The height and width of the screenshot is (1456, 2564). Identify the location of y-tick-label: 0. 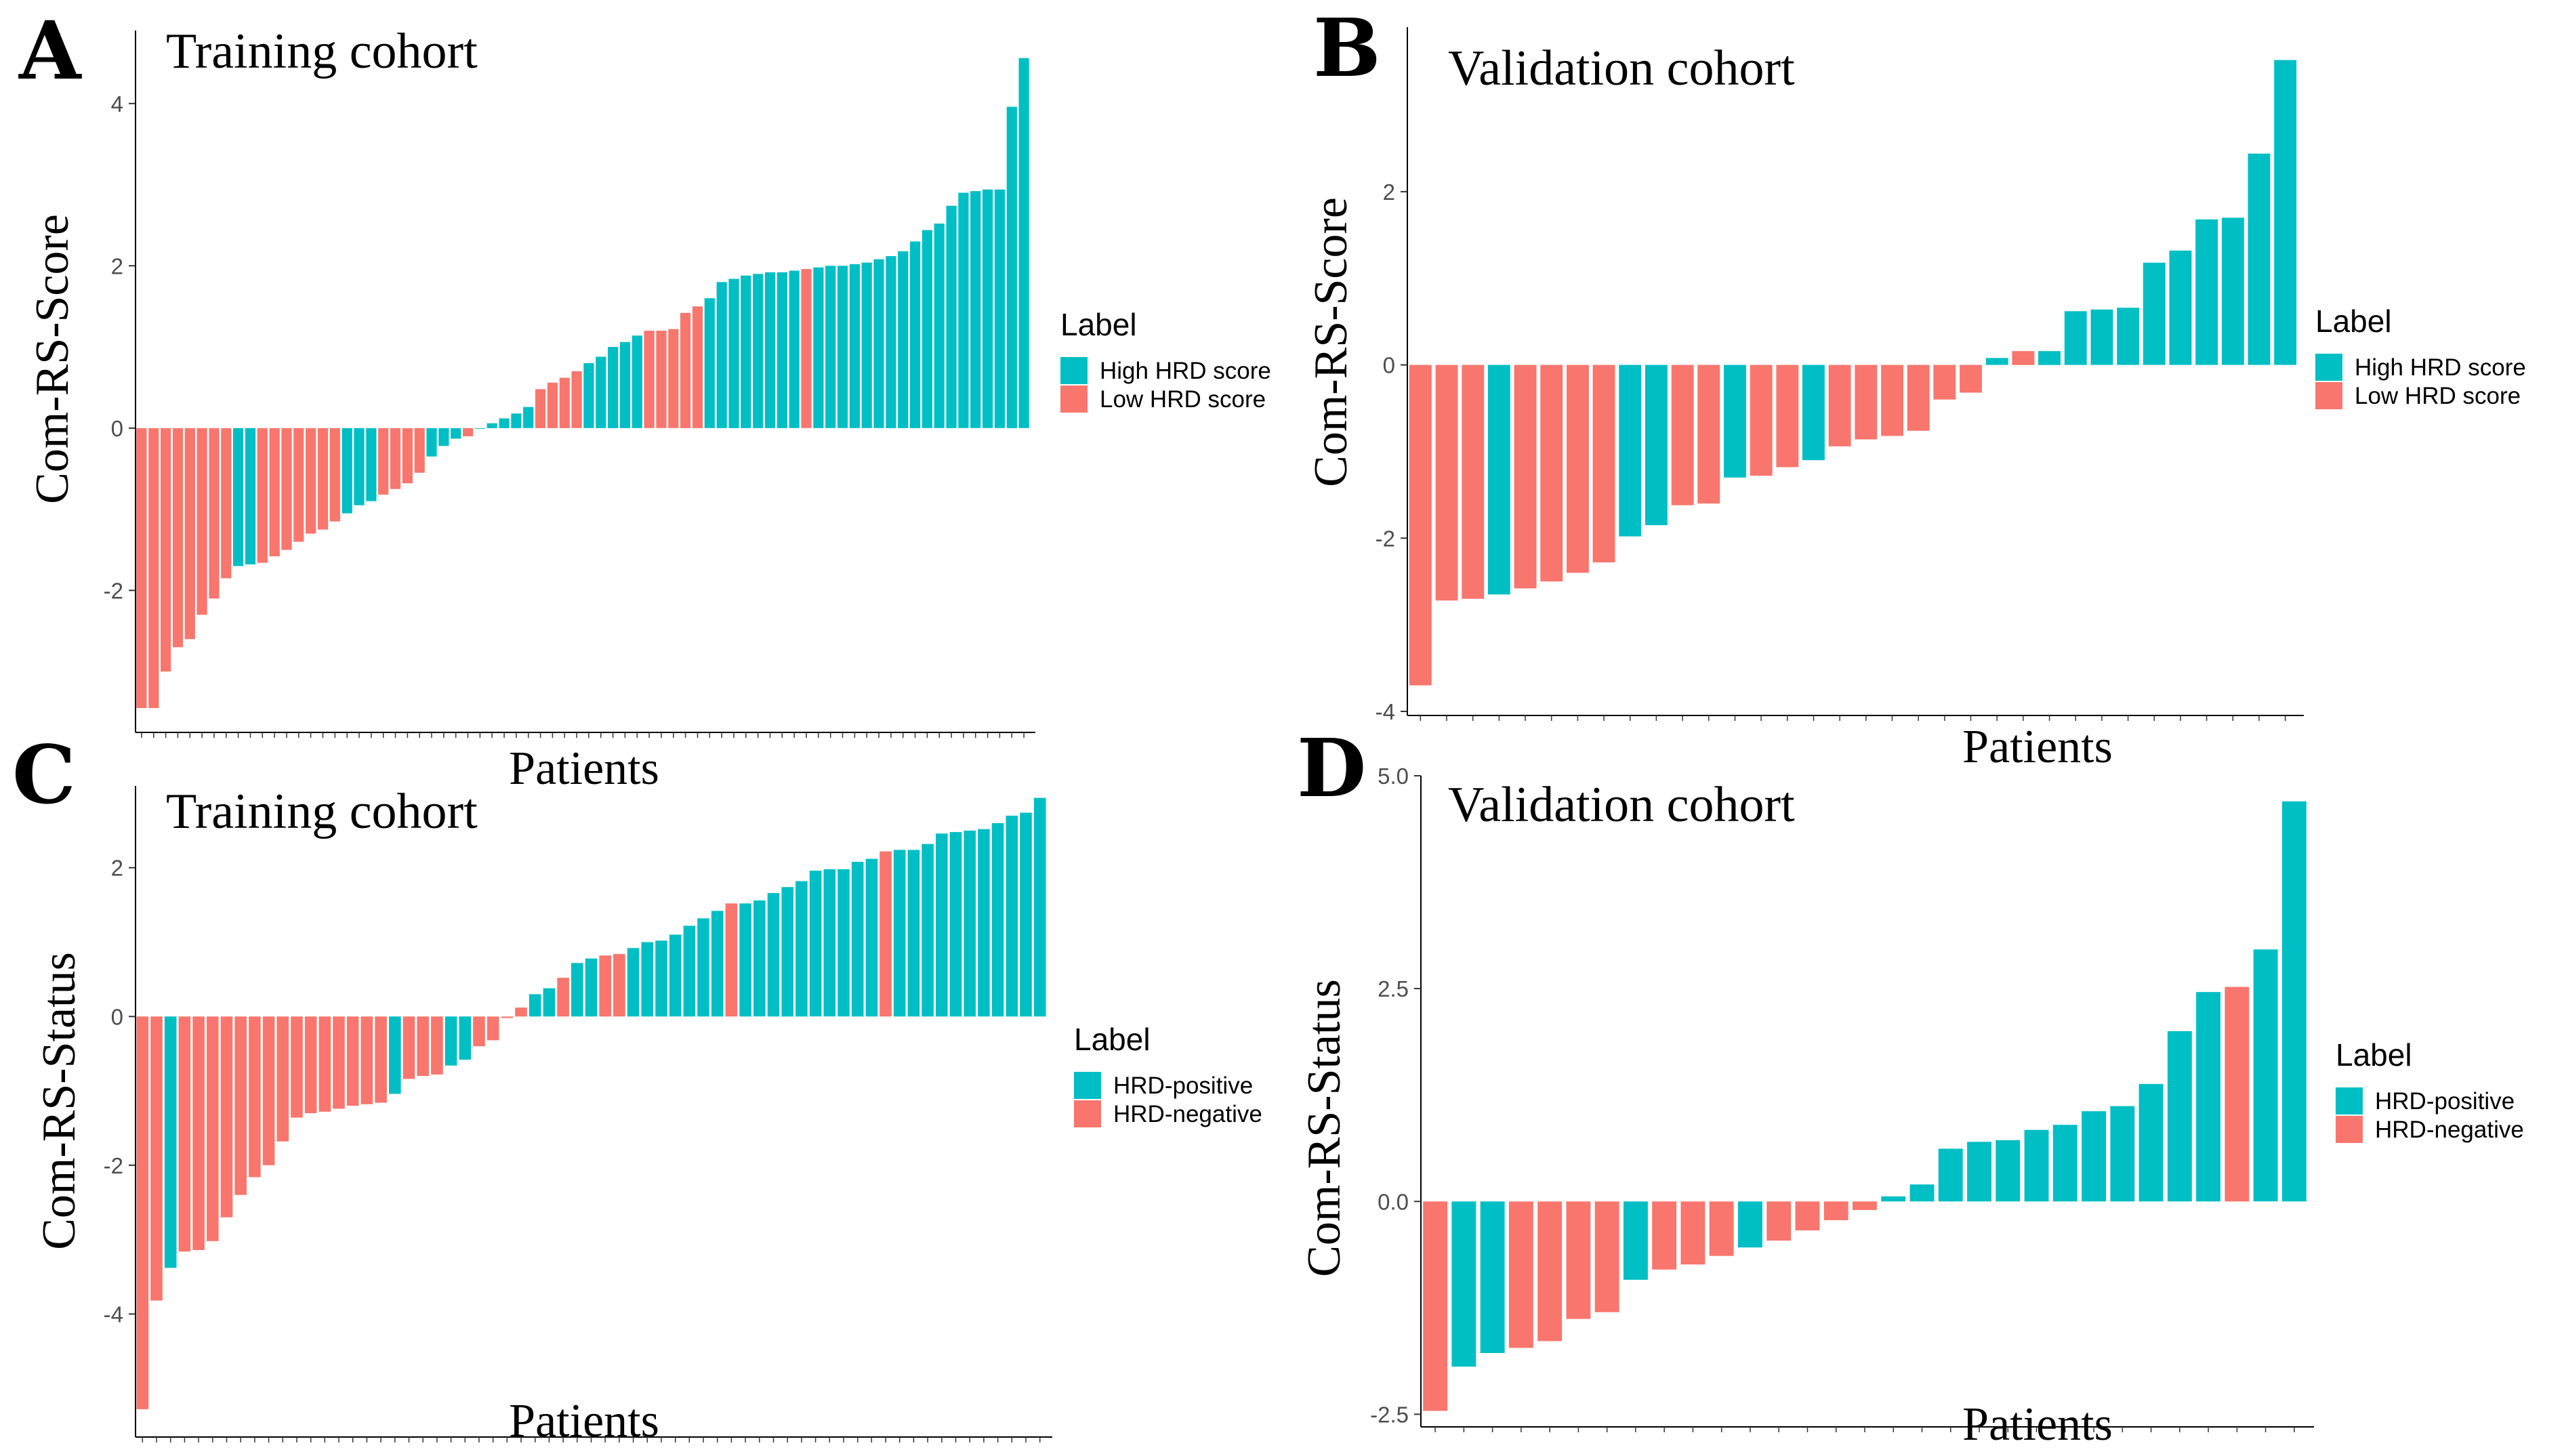
(117, 428).